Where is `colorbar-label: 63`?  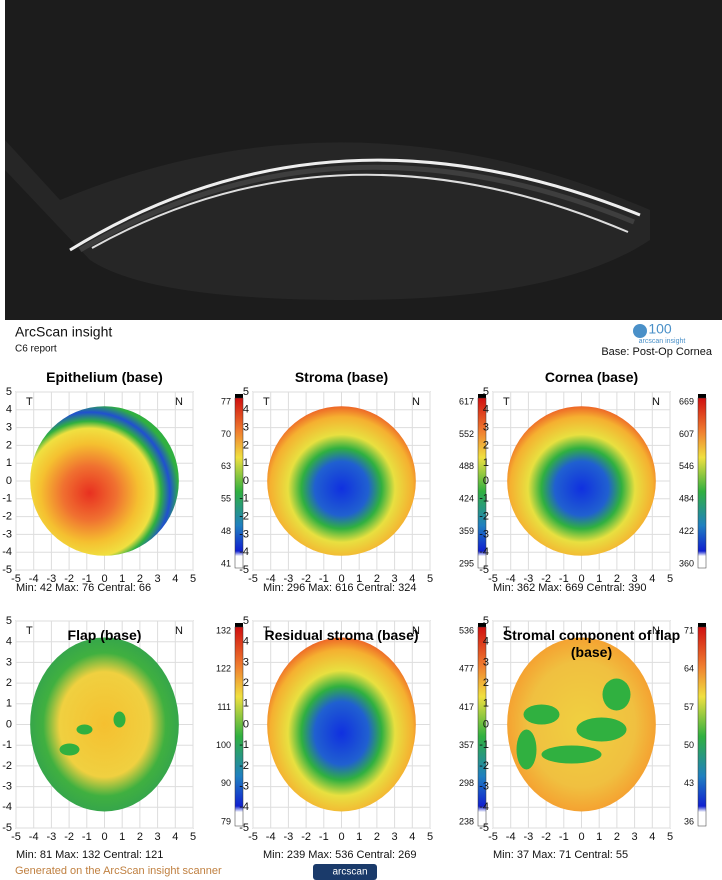
colorbar-label: 63 is located at coordinates (226, 466).